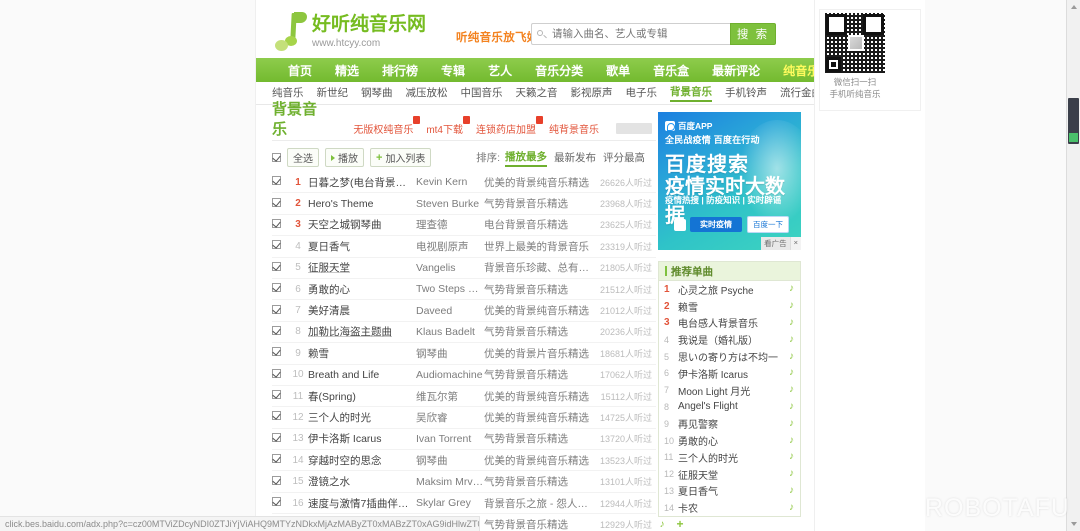 Image resolution: width=1080 pixels, height=531 pixels. Describe the element at coordinates (618, 70) in the screenshot. I see `nav-item-playlists: 歌单` at that location.